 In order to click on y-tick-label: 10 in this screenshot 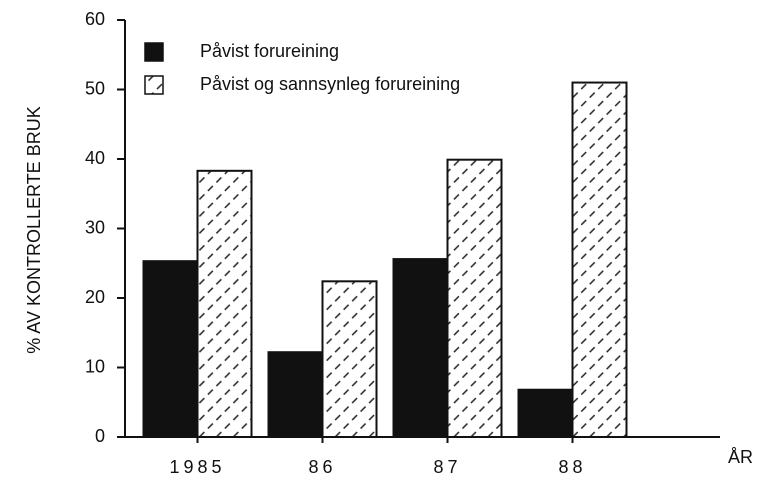, I will do `click(95, 366)`.